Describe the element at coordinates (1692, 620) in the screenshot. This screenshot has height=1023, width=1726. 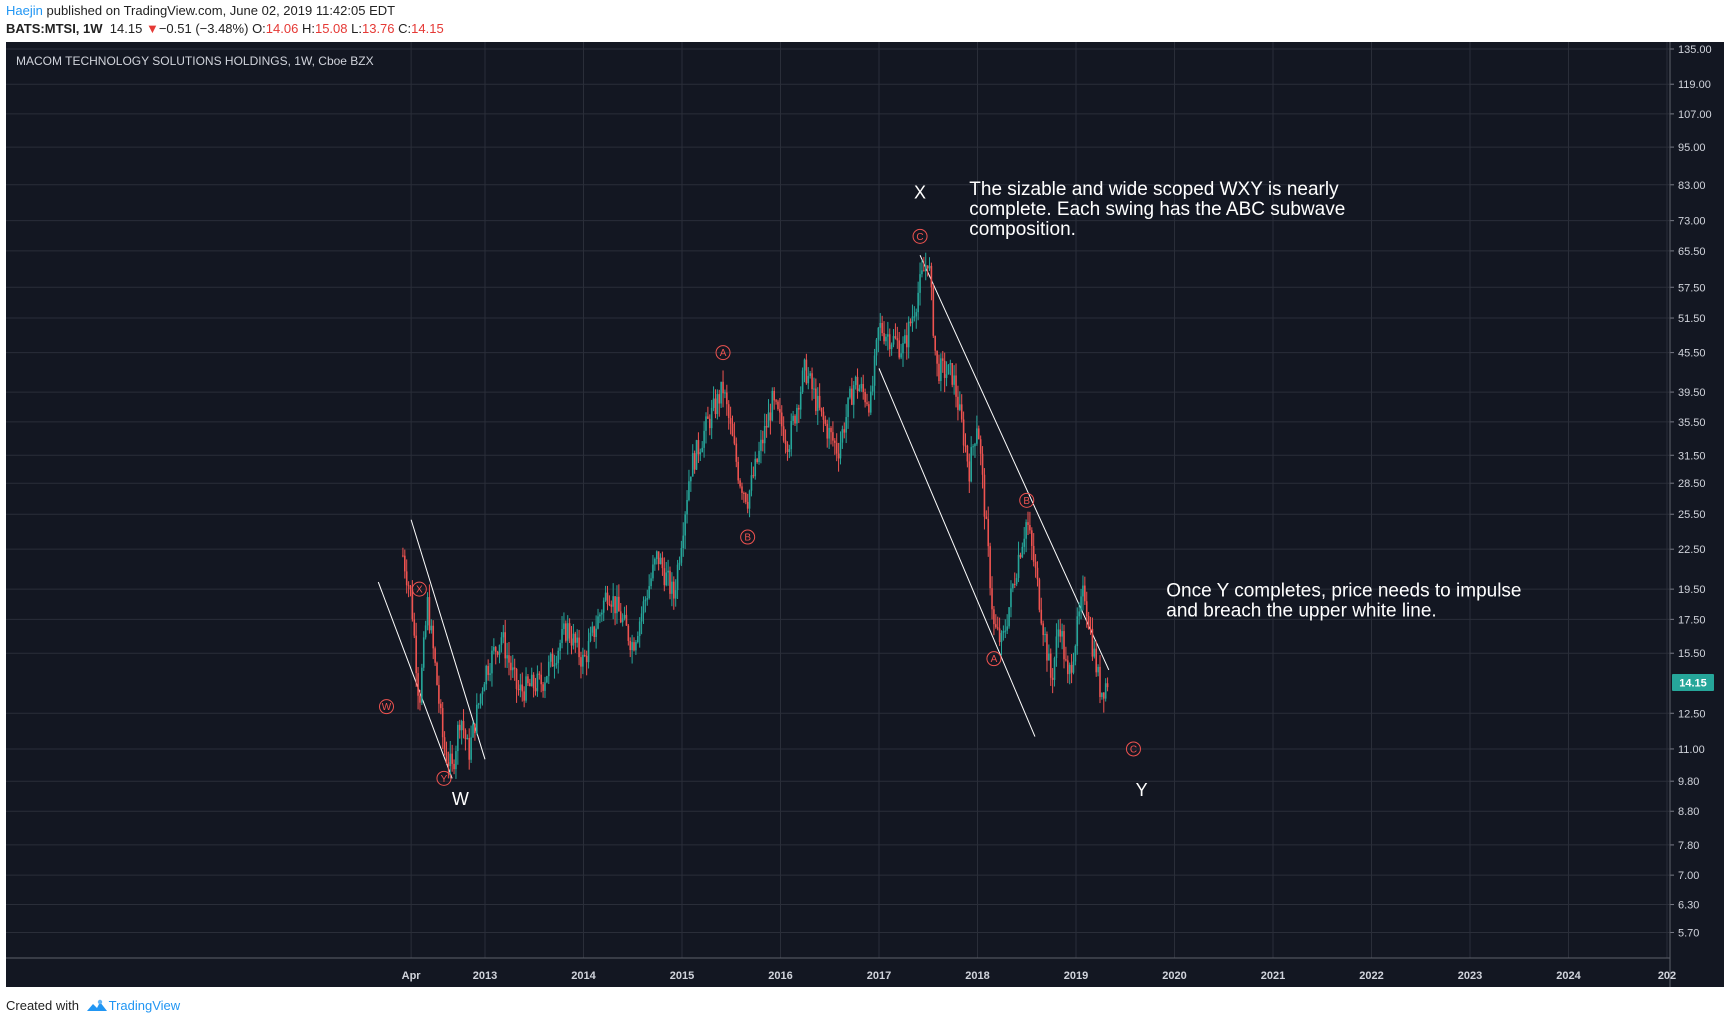
I see `price-tick-label: 17.50` at that location.